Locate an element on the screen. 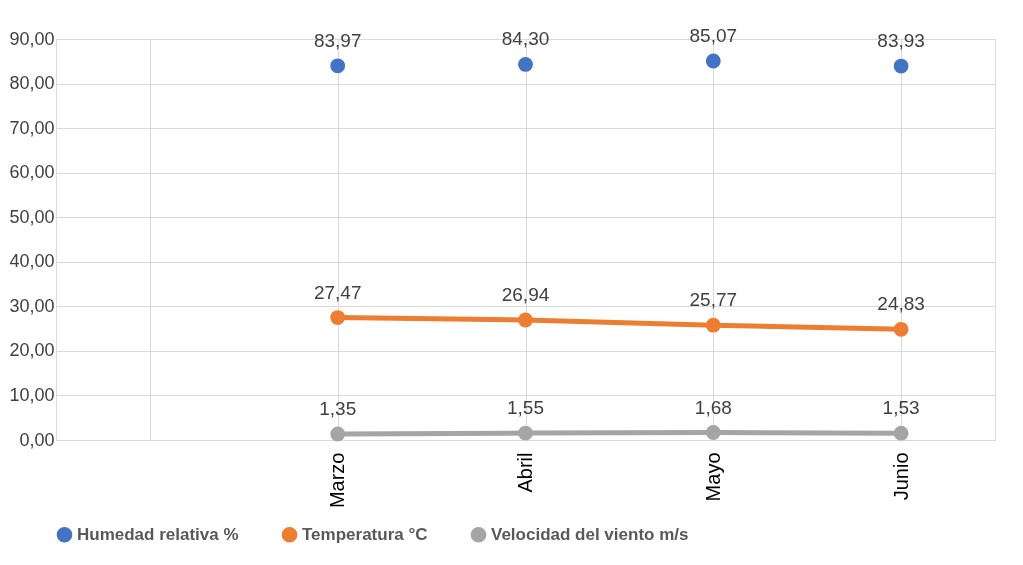  y-tick-label: 50,00 is located at coordinates (32, 216).